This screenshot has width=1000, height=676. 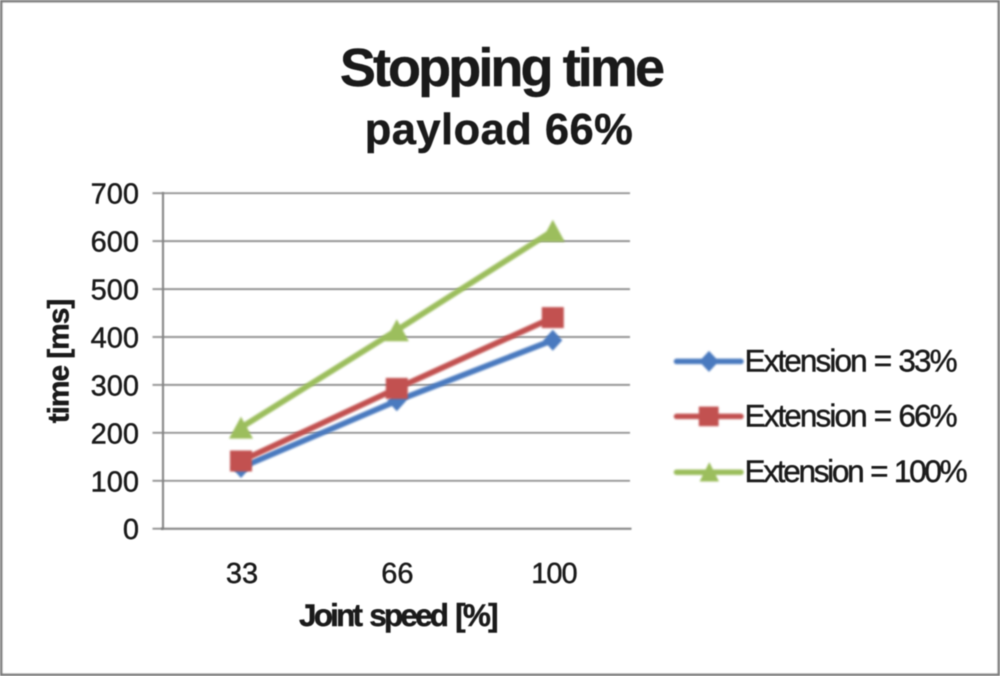 What do you see at coordinates (242, 574) in the screenshot?
I see `svg-text: 33` at bounding box center [242, 574].